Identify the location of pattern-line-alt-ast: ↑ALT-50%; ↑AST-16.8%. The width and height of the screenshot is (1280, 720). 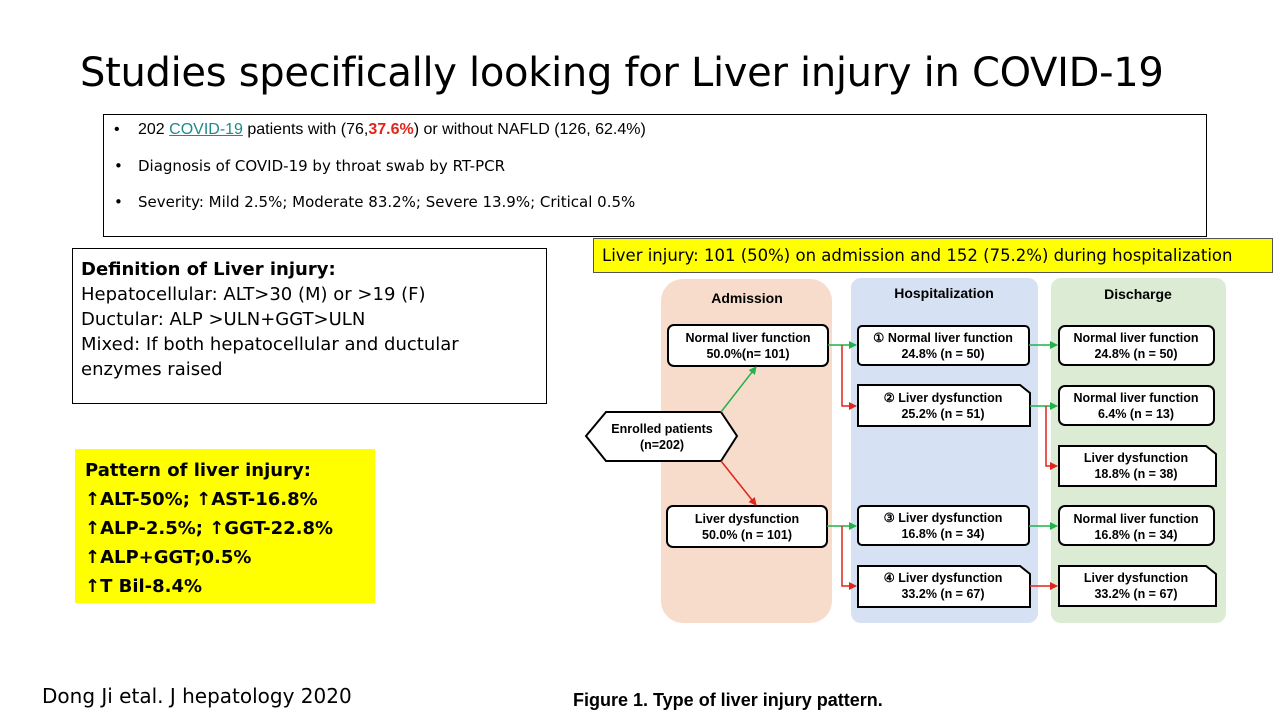
(201, 499).